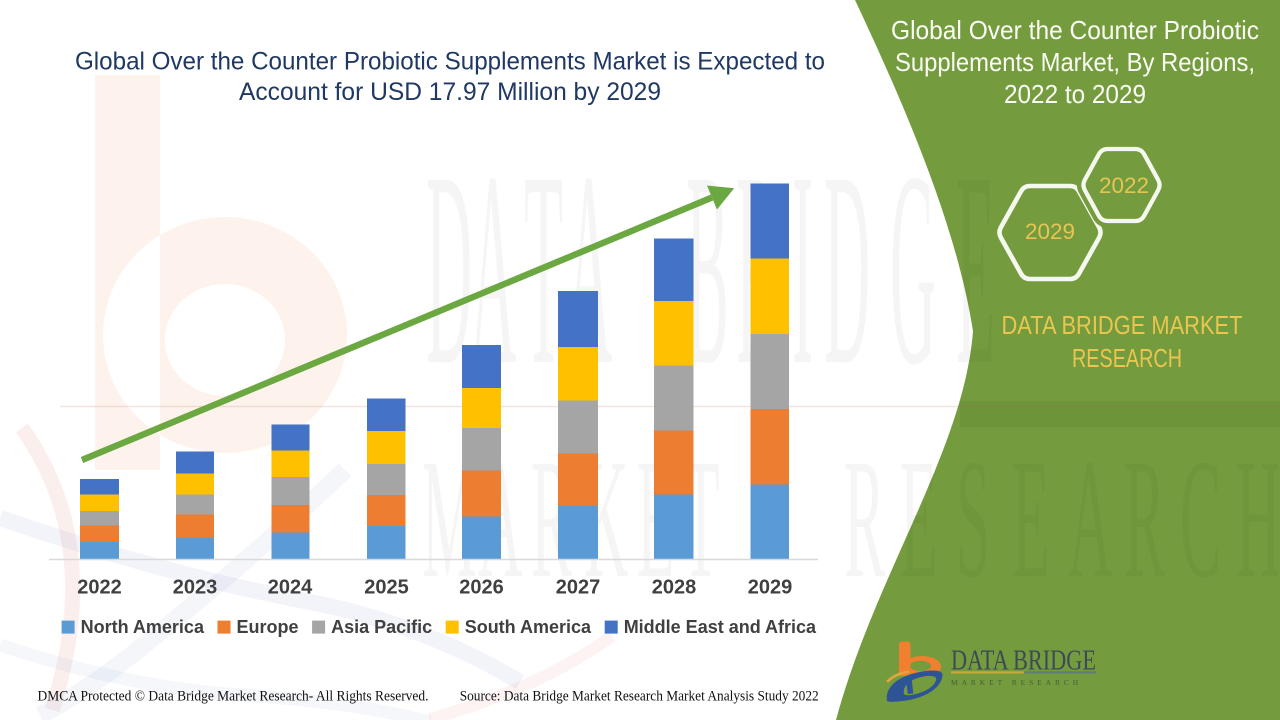 The width and height of the screenshot is (1280, 720). What do you see at coordinates (1023, 660) in the screenshot?
I see `svg-text: DATA BRIDGE` at bounding box center [1023, 660].